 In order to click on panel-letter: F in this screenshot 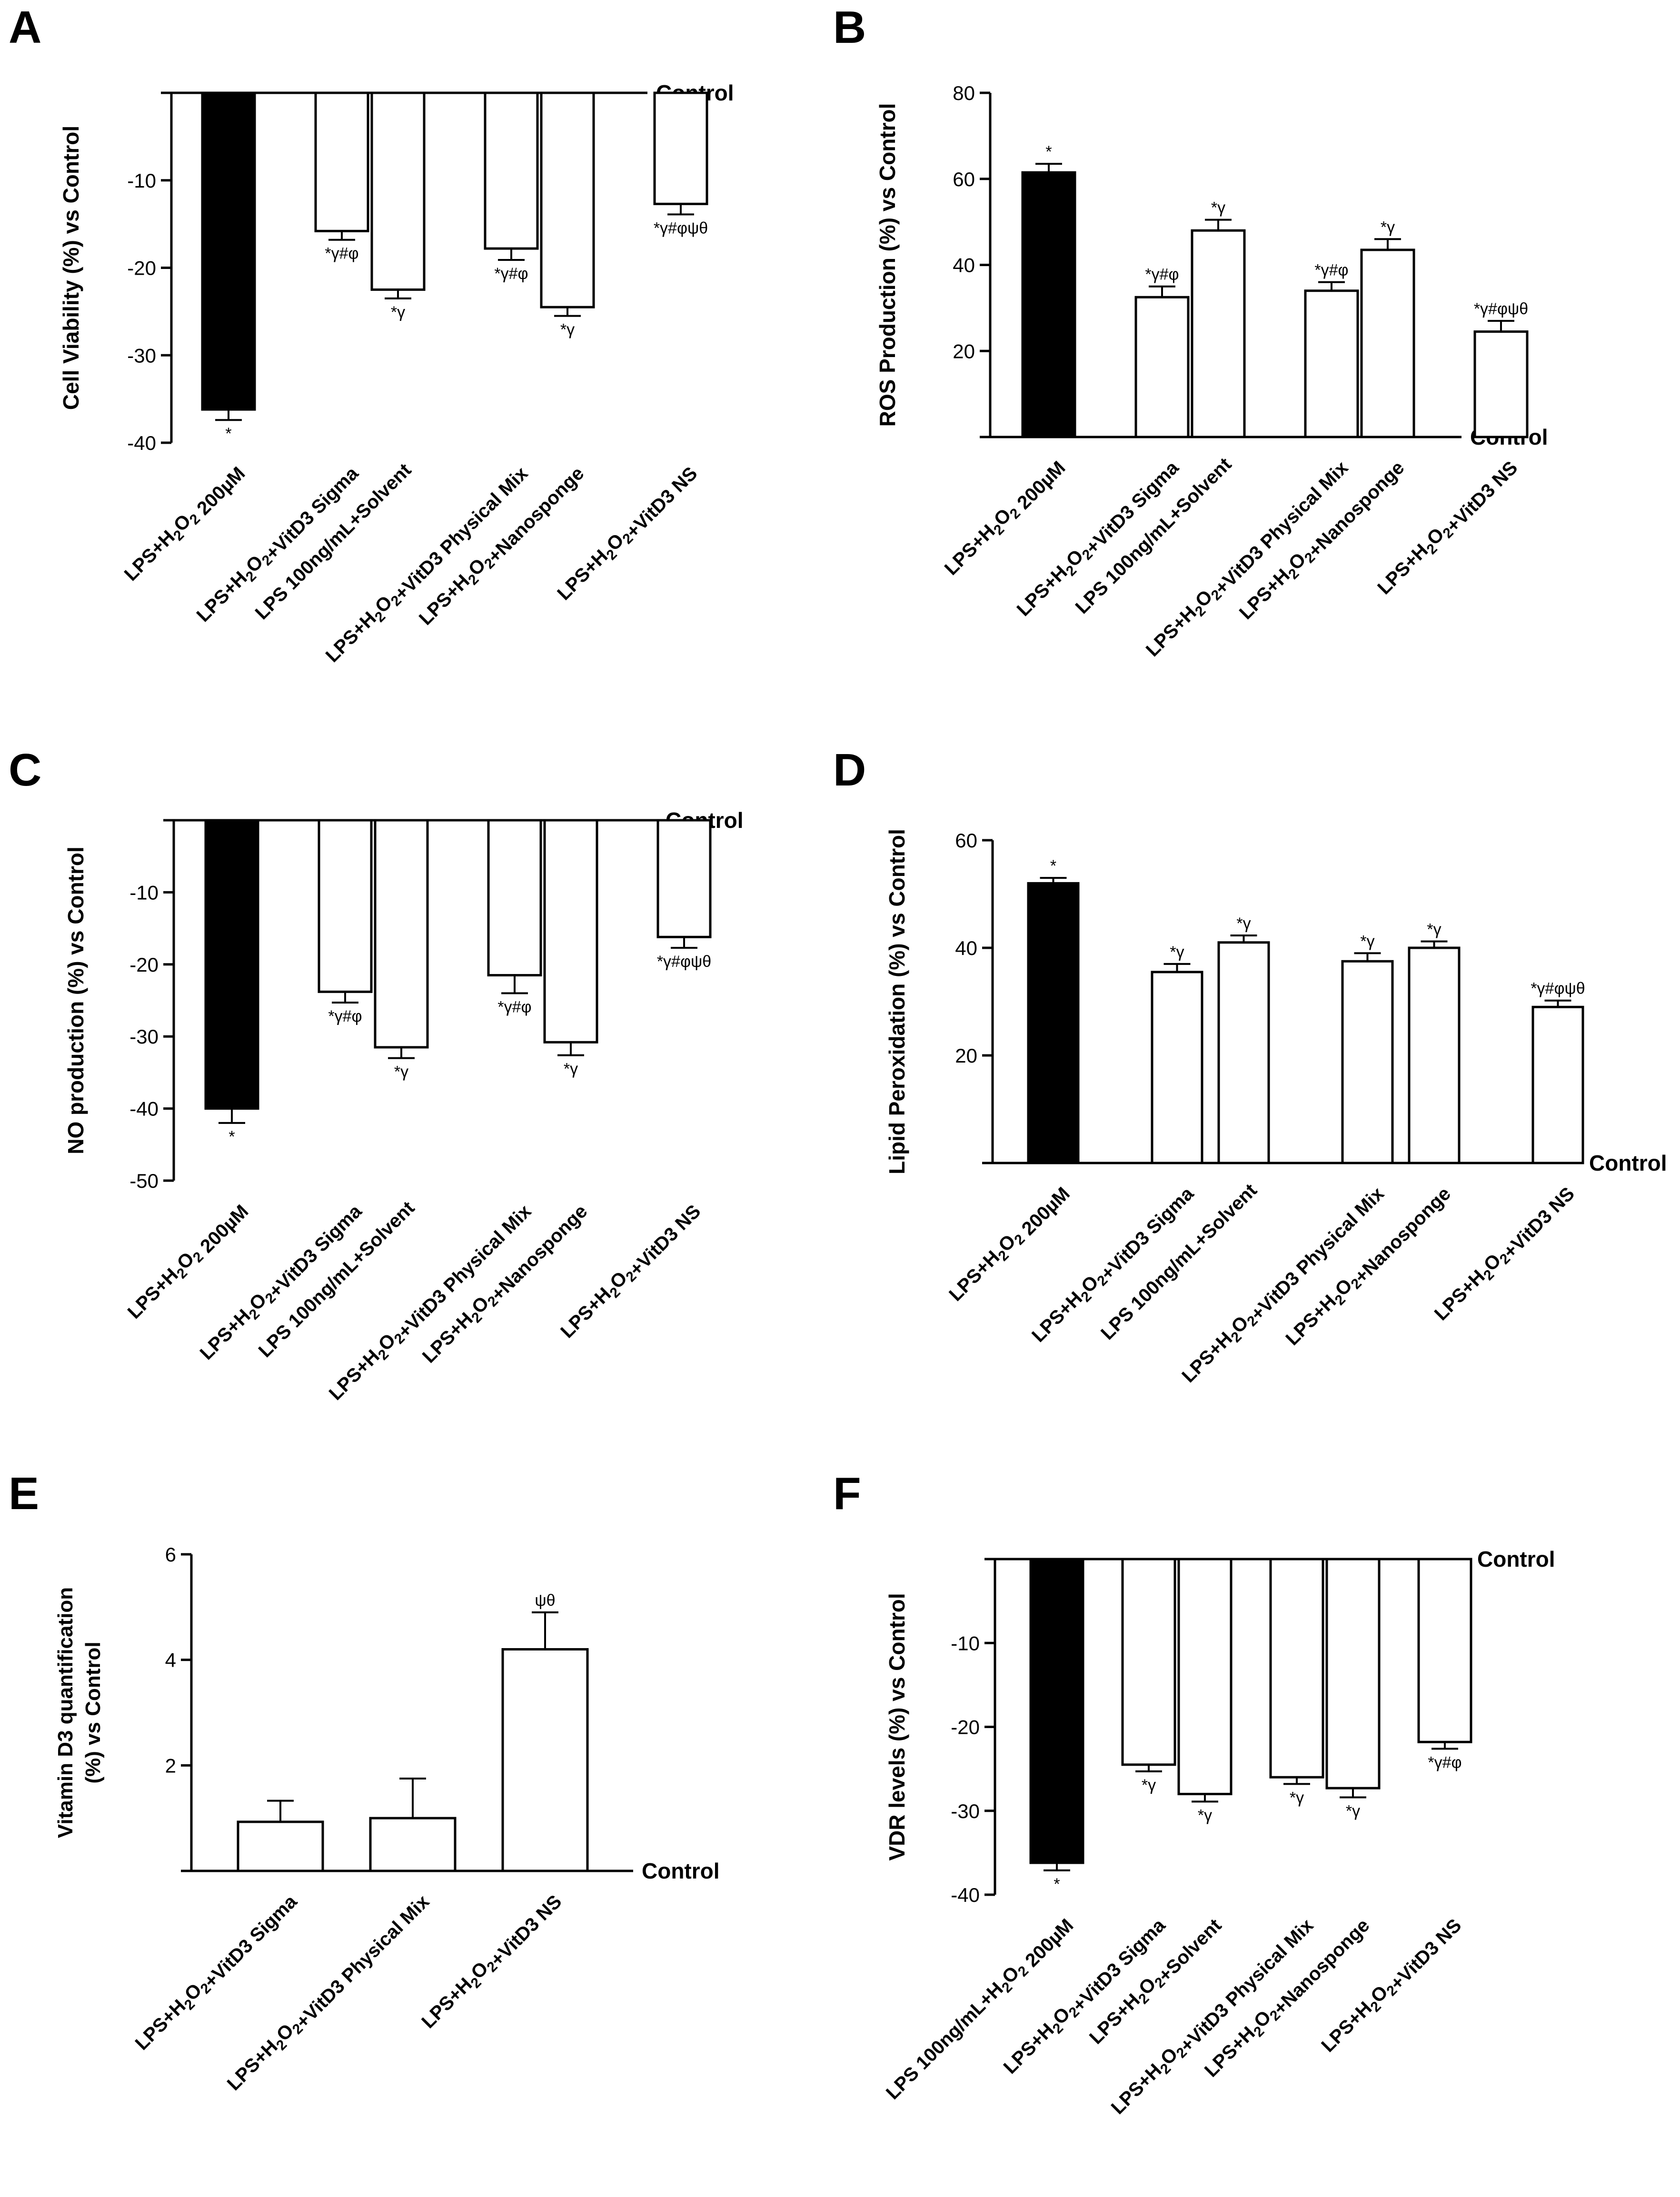, I will do `click(847, 1493)`.